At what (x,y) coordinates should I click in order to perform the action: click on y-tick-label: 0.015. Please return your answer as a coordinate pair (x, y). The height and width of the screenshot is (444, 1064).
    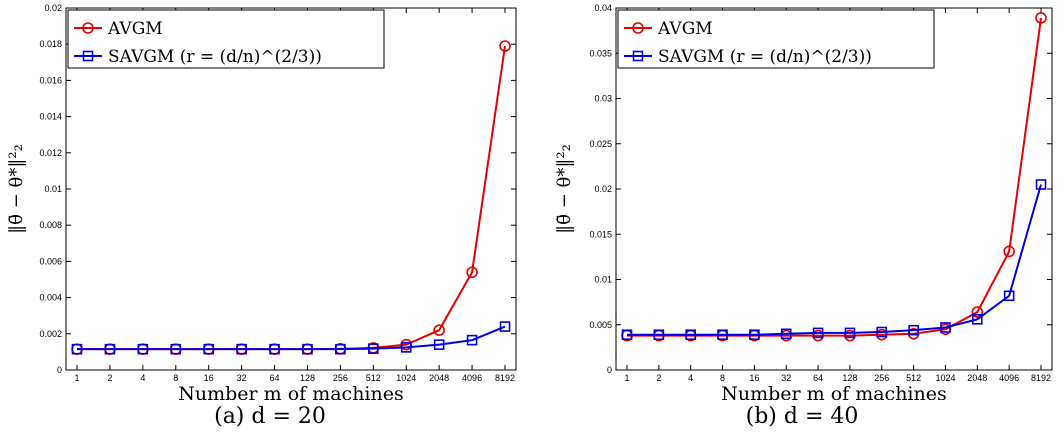
    Looking at the image, I should click on (600, 234).